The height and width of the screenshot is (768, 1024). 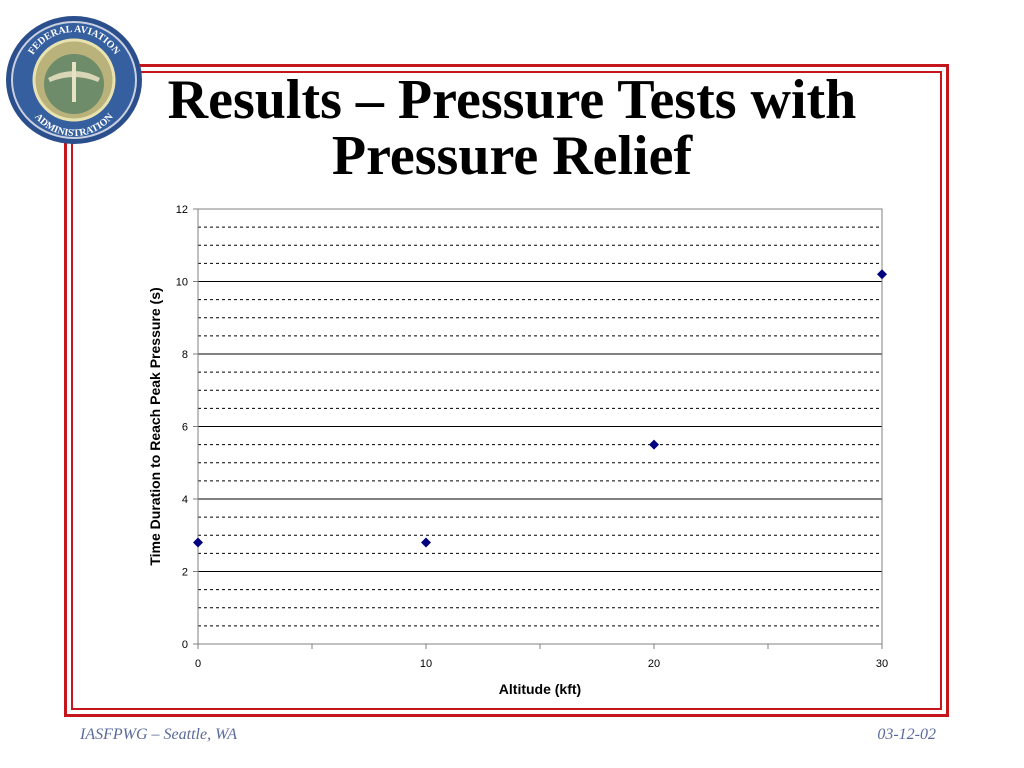 I want to click on y-tick-label: 10, so click(x=182, y=283).